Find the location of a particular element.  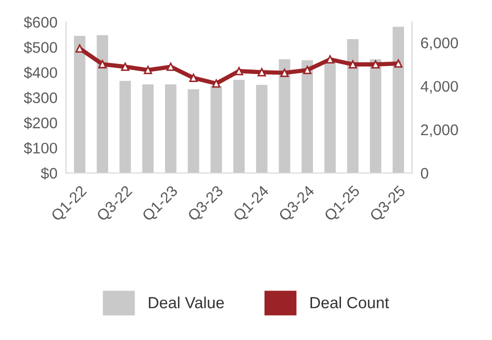

y2-tick-label: 2,000 is located at coordinates (439, 131).